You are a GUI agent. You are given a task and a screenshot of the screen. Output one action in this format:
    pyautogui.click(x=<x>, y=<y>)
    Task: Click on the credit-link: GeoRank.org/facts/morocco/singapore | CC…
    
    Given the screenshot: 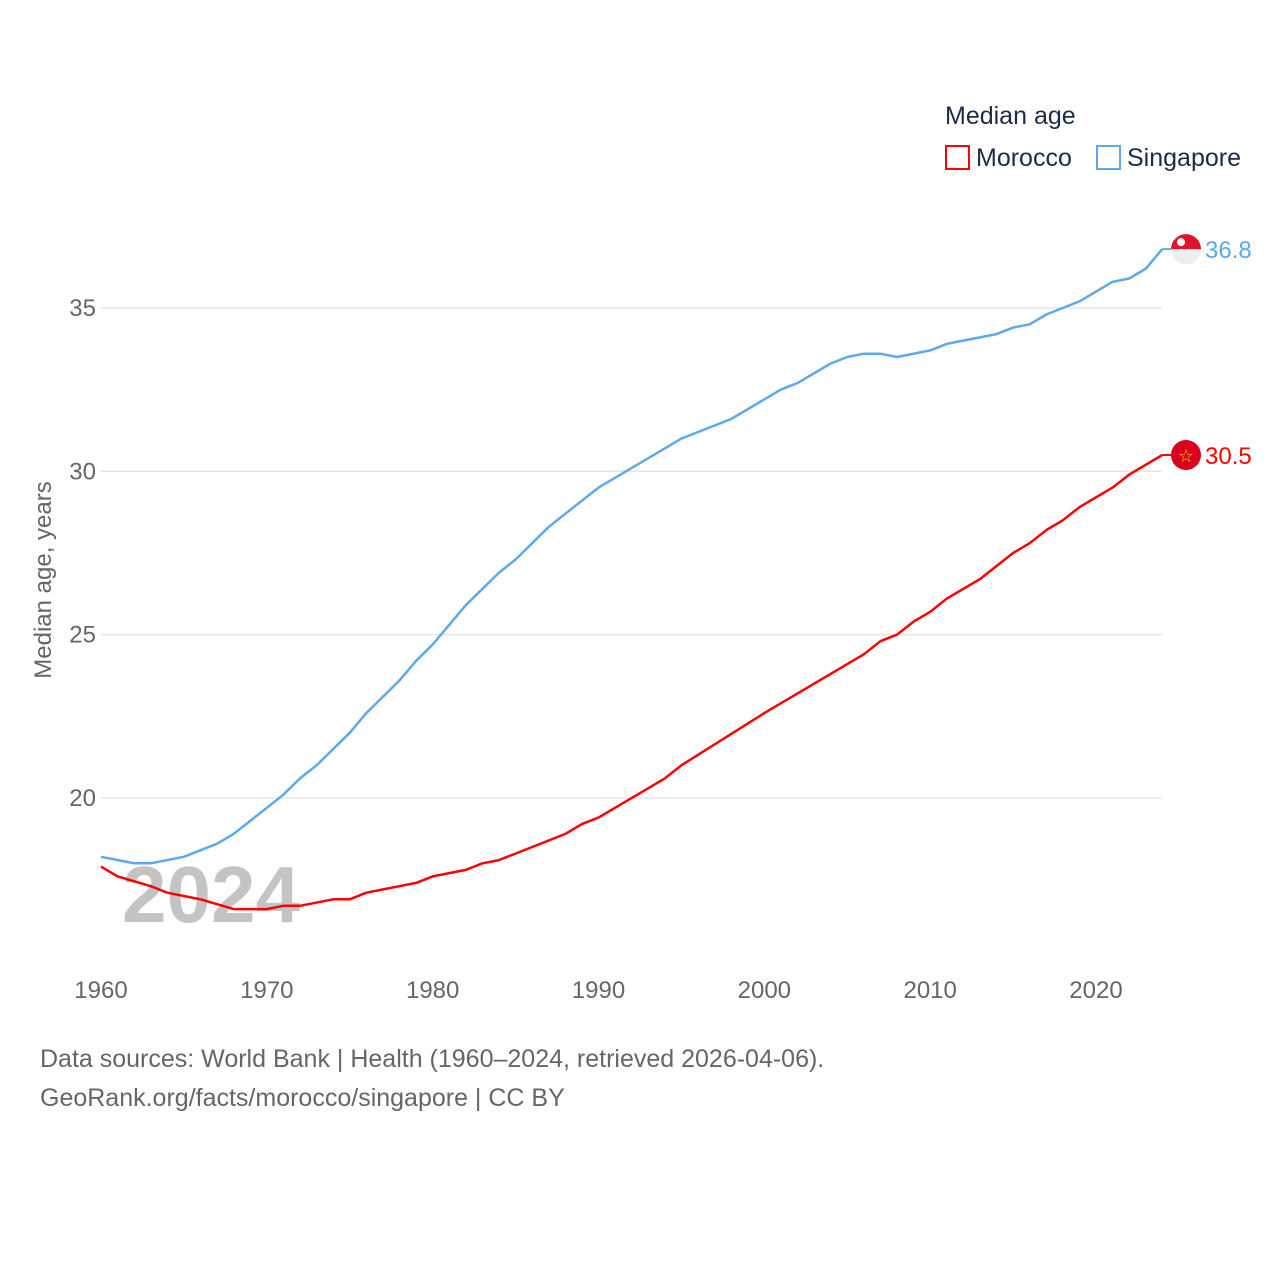 What is the action you would take?
    pyautogui.click(x=302, y=1098)
    